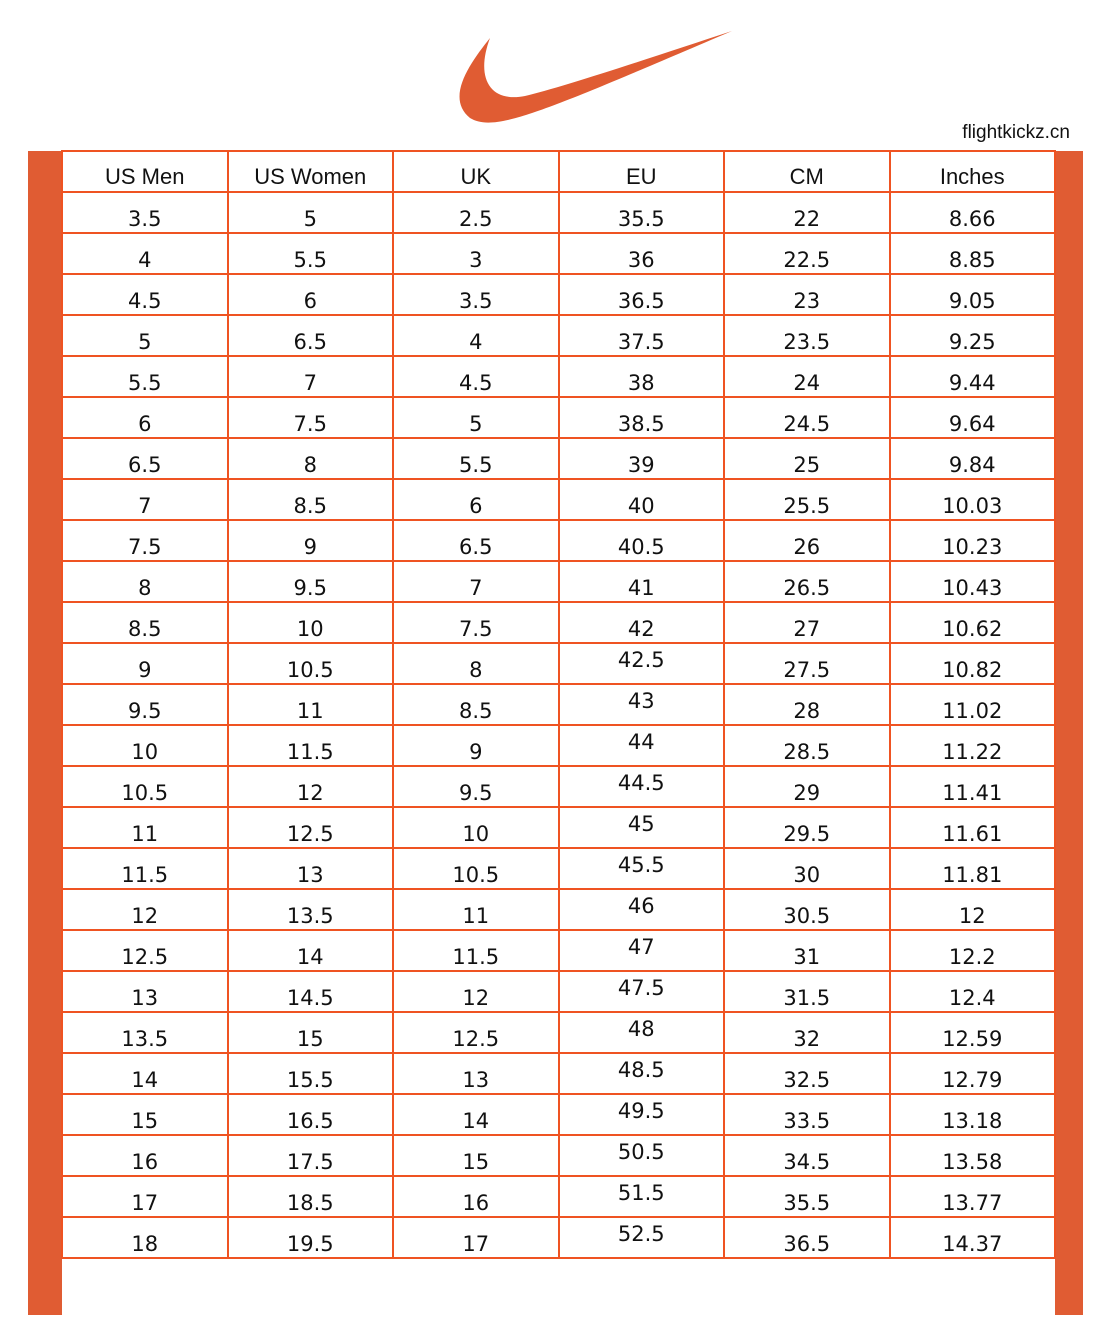 The height and width of the screenshot is (1337, 1100). I want to click on cell-value: 10, so click(310, 629).